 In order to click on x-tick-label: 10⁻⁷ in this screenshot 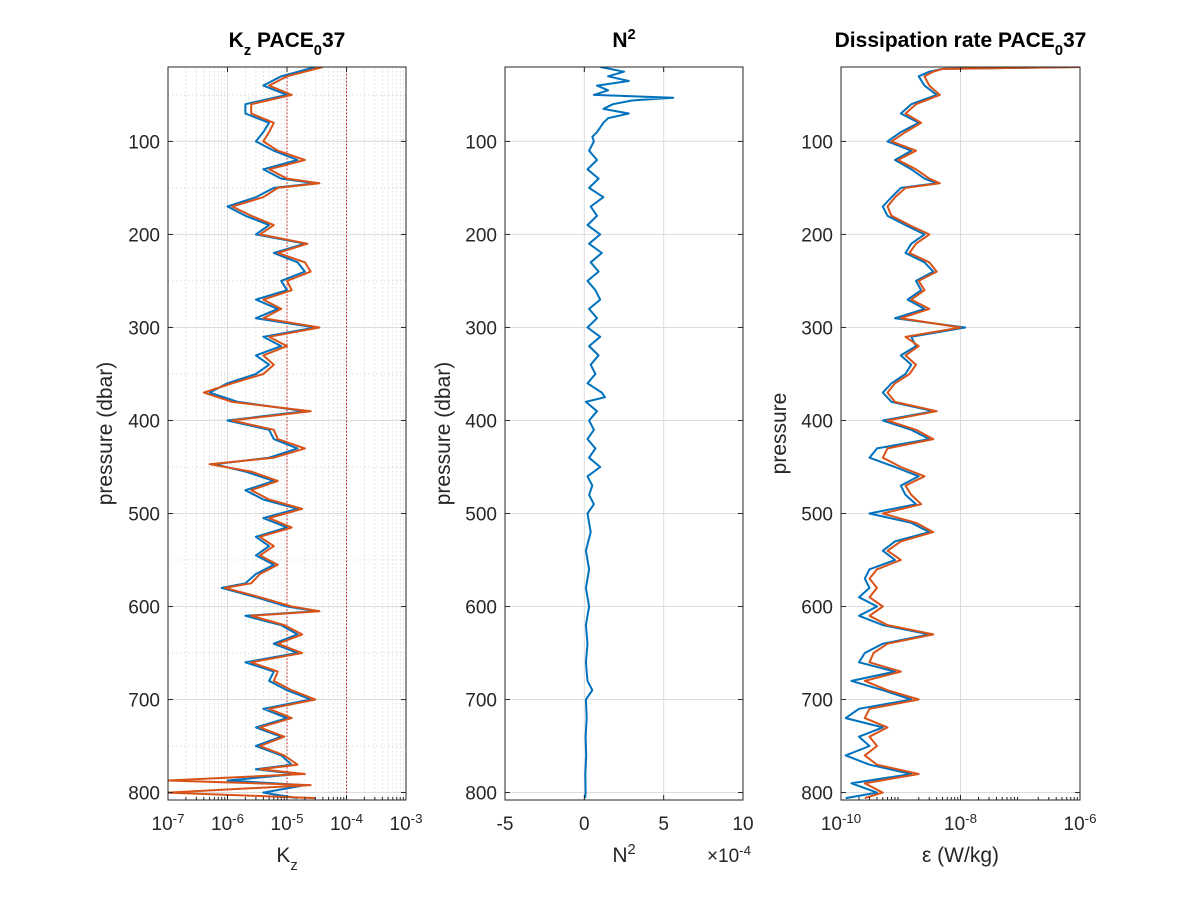, I will do `click(168, 823)`.